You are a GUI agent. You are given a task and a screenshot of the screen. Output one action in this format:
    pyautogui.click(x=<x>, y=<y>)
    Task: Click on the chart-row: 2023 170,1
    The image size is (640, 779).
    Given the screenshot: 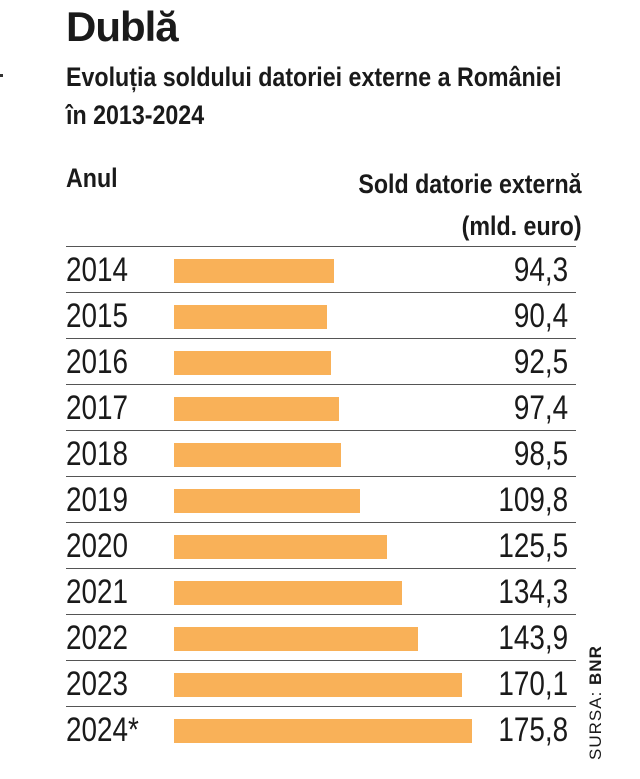 What is the action you would take?
    pyautogui.click(x=321, y=683)
    